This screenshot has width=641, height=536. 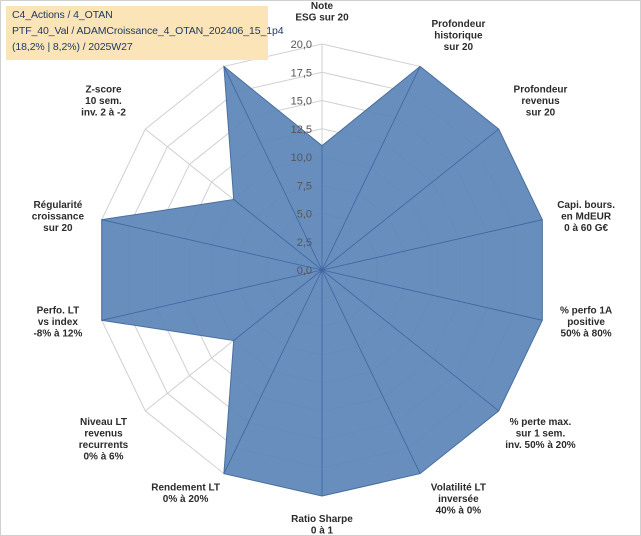 I want to click on tick-label: 20,0, so click(x=301, y=45).